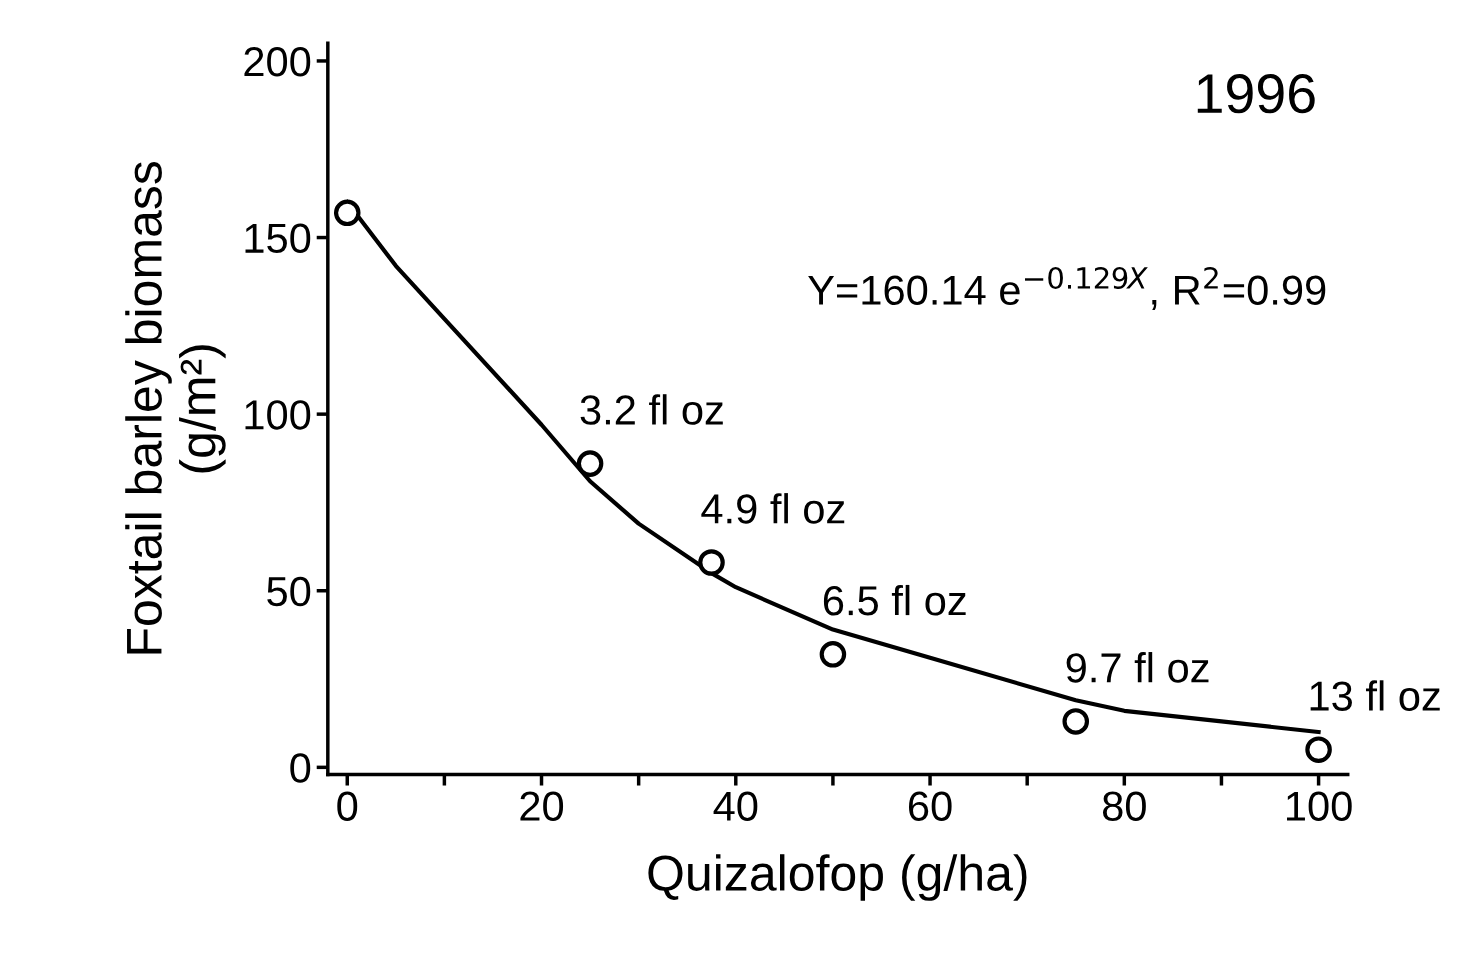  I want to click on y-axis-title: Foxtail barley biomass (g/m²), so click(175, 407).